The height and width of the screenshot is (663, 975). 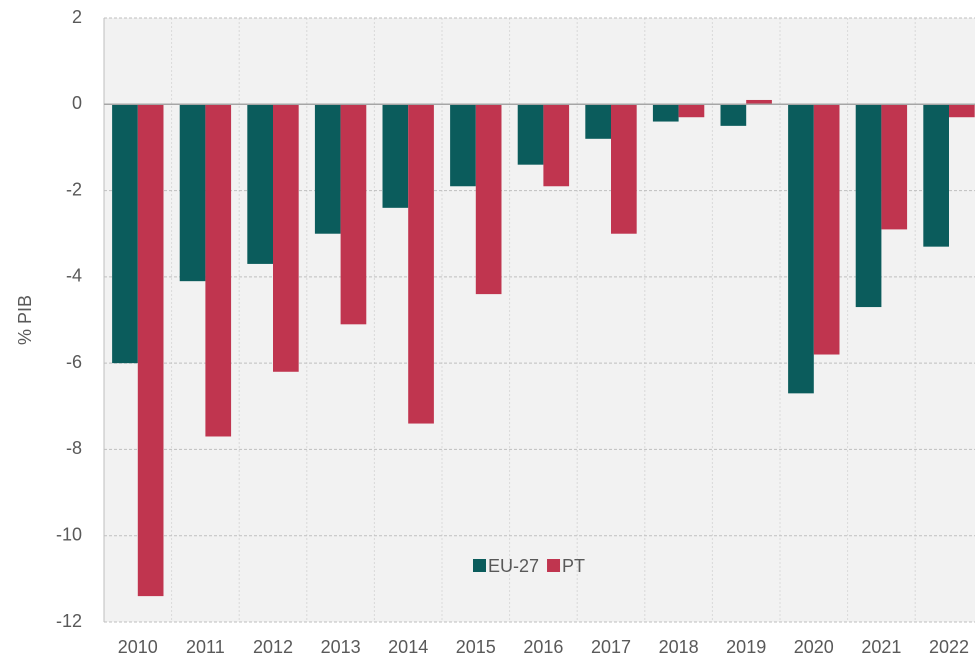 What do you see at coordinates (74, 276) in the screenshot?
I see `y-tick-label: -4` at bounding box center [74, 276].